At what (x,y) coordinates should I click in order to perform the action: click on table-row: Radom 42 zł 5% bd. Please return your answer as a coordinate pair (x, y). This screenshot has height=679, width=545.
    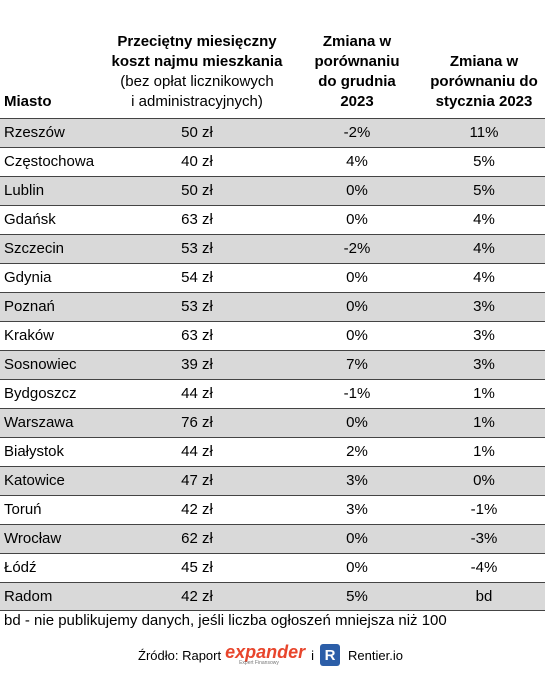
    Looking at the image, I should click on (272, 596).